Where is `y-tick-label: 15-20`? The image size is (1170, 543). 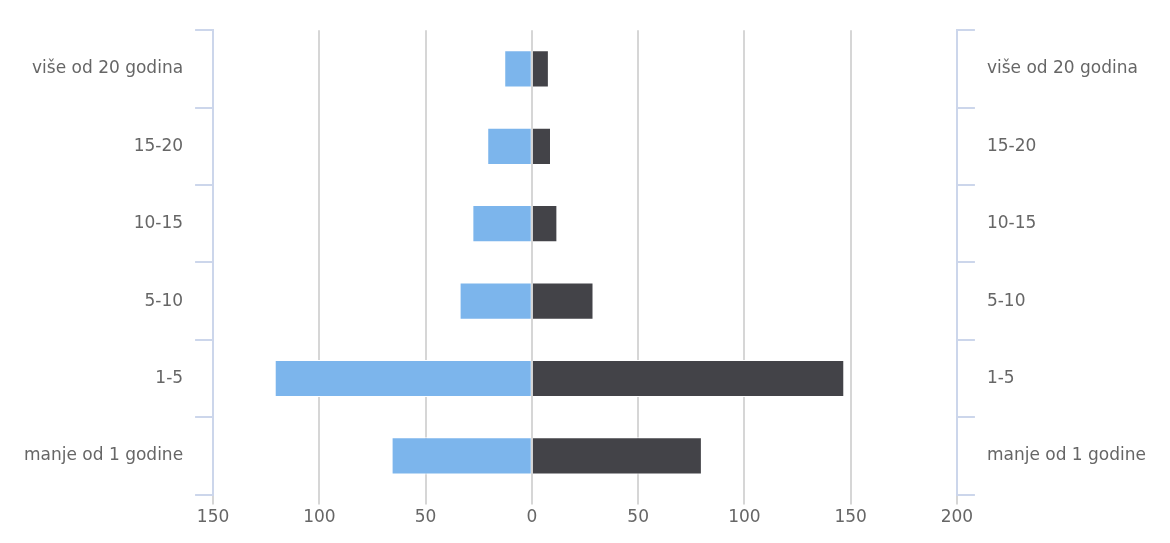 y-tick-label: 15-20 is located at coordinates (158, 144).